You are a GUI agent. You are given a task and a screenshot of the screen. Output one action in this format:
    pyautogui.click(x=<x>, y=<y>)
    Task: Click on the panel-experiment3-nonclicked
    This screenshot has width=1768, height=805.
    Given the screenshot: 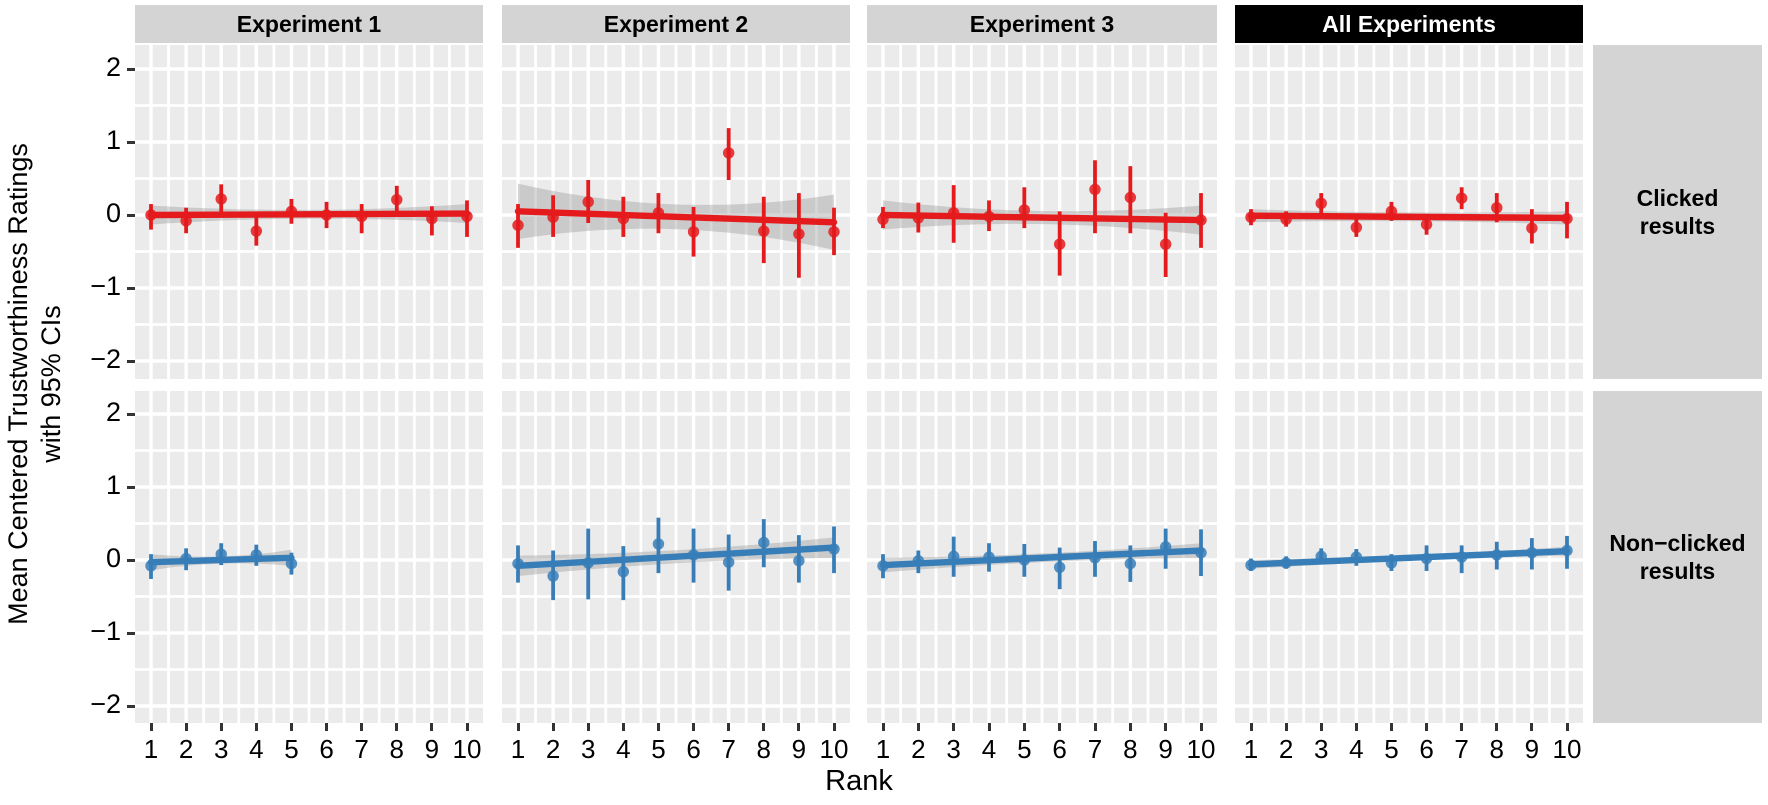 What is the action you would take?
    pyautogui.click(x=1042, y=557)
    